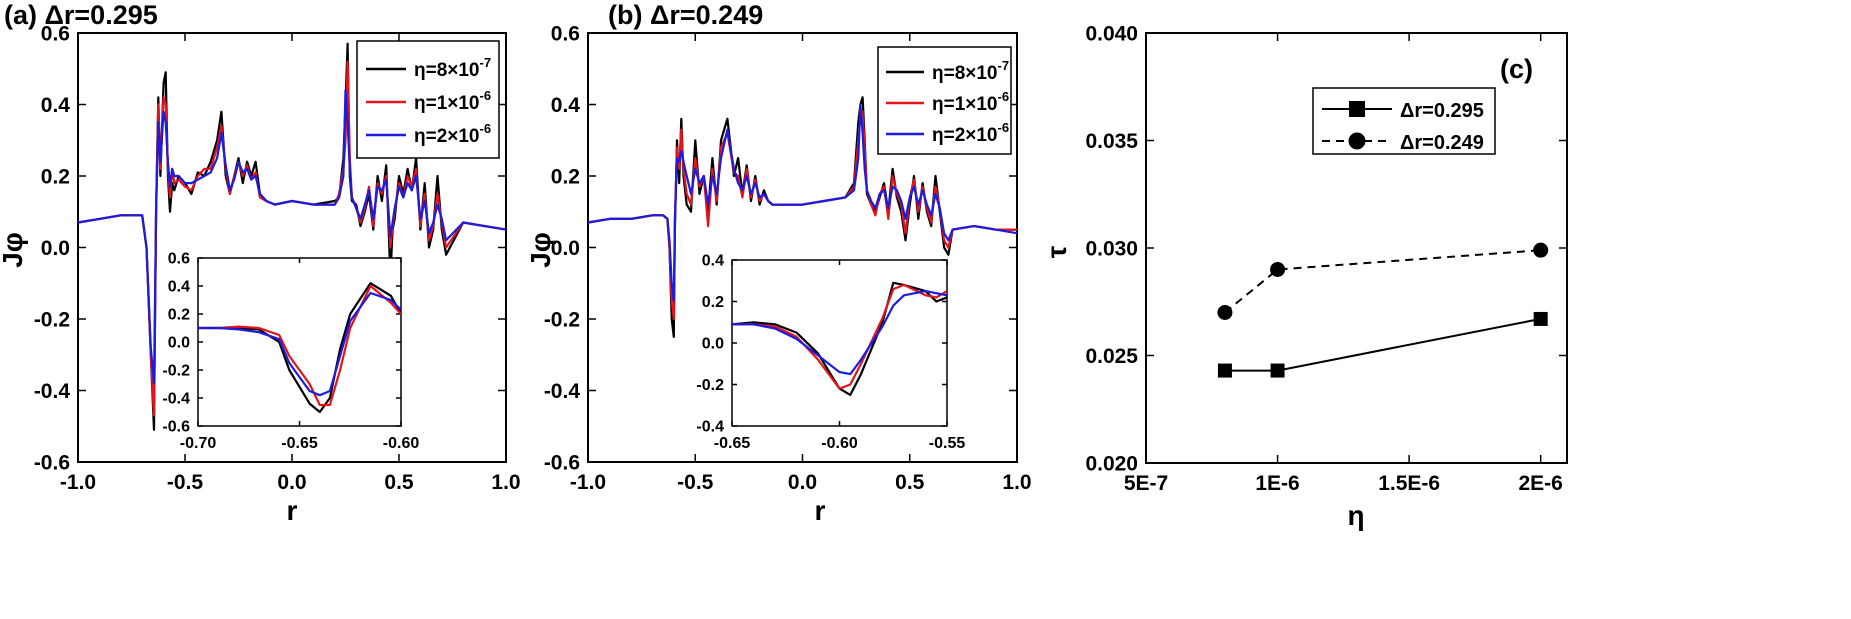  Describe the element at coordinates (1357, 141) in the screenshot. I see `legend-marker-circle` at that location.